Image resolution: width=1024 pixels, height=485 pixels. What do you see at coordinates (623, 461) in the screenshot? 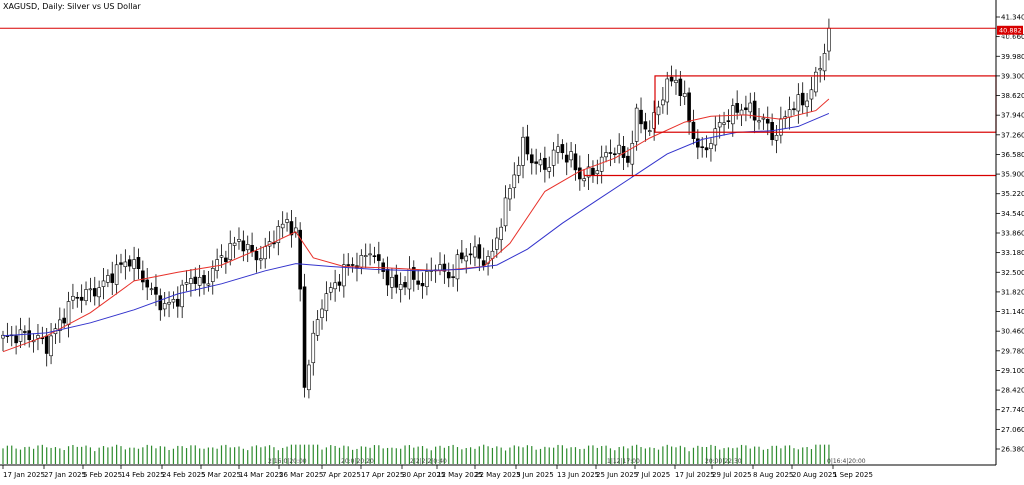
I see `time-overlay-label: 1|12|17:00` at bounding box center [623, 461].